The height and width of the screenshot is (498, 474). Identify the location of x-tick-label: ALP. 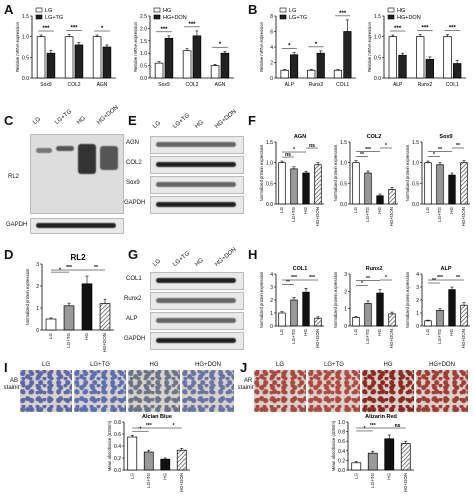
(290, 85).